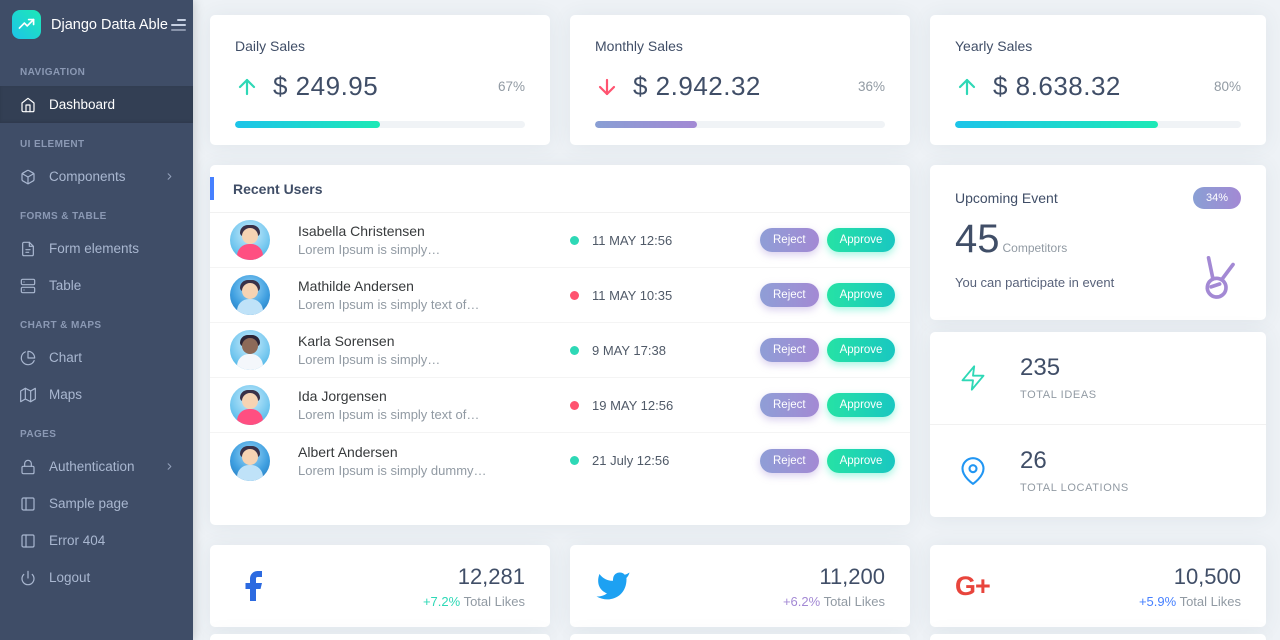  Describe the element at coordinates (1227, 86) in the screenshot. I see `sales-percent: 80%` at that location.